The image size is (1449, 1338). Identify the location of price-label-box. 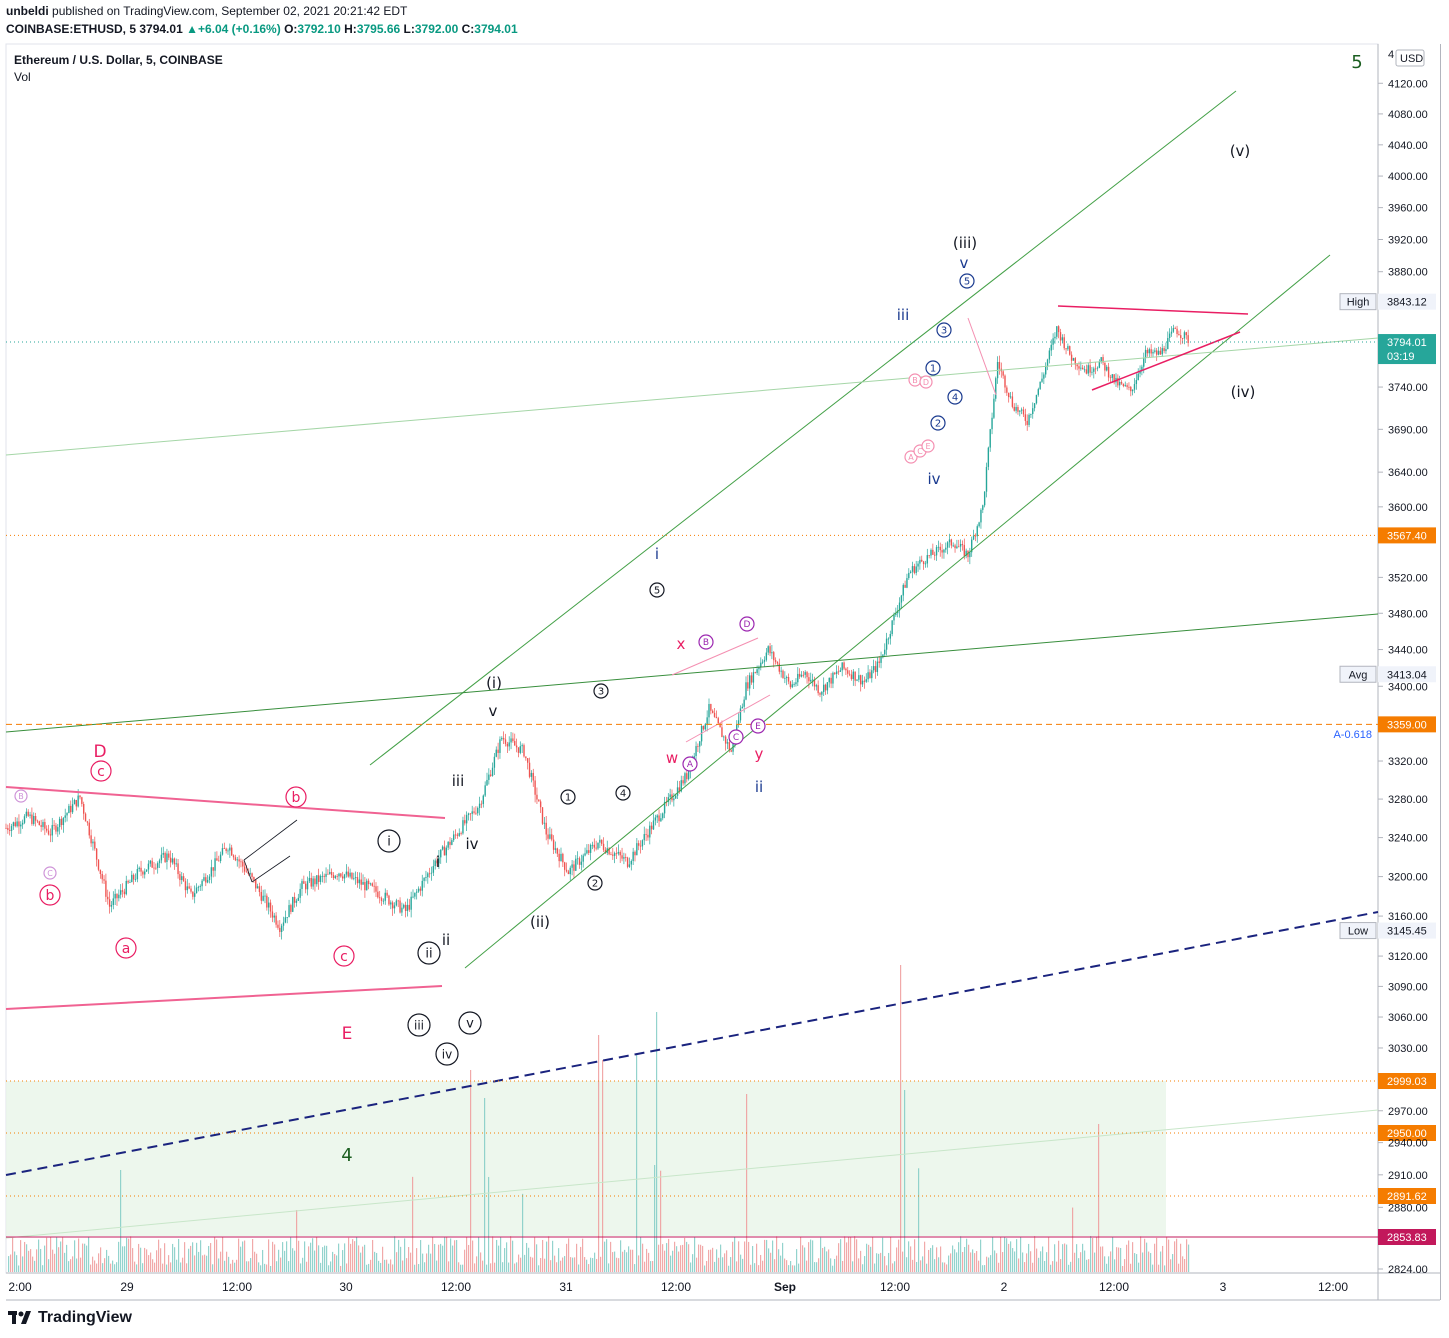
(1407, 349).